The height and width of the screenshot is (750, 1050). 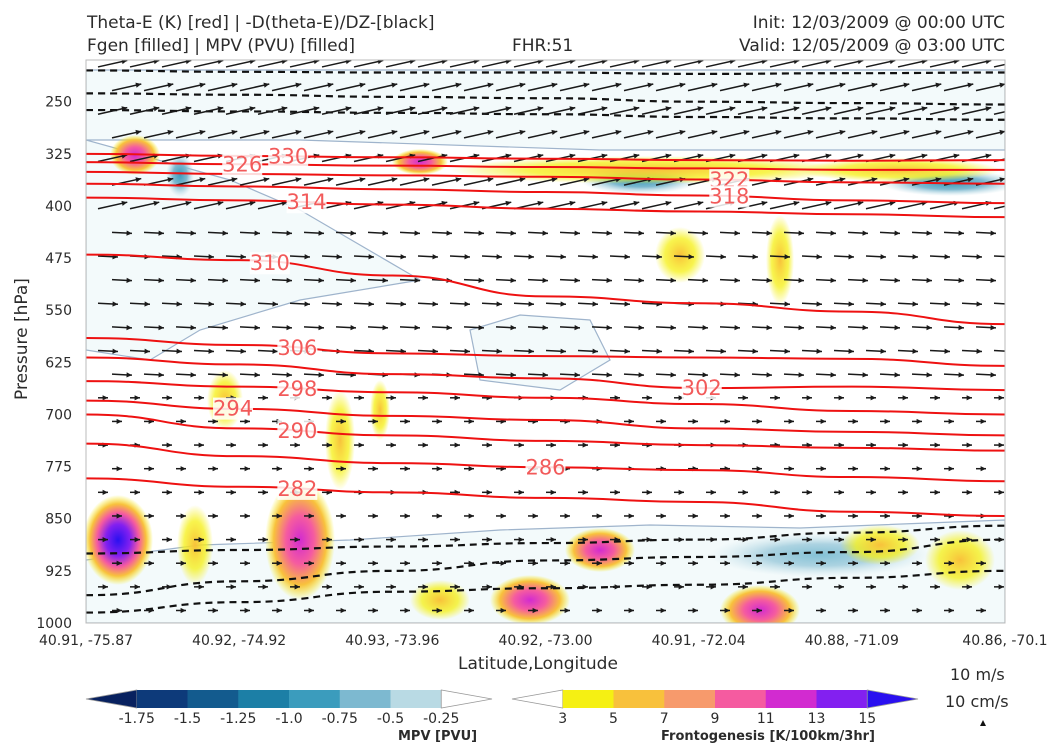 I want to click on forecast-hour: FHR:51, so click(x=543, y=46).